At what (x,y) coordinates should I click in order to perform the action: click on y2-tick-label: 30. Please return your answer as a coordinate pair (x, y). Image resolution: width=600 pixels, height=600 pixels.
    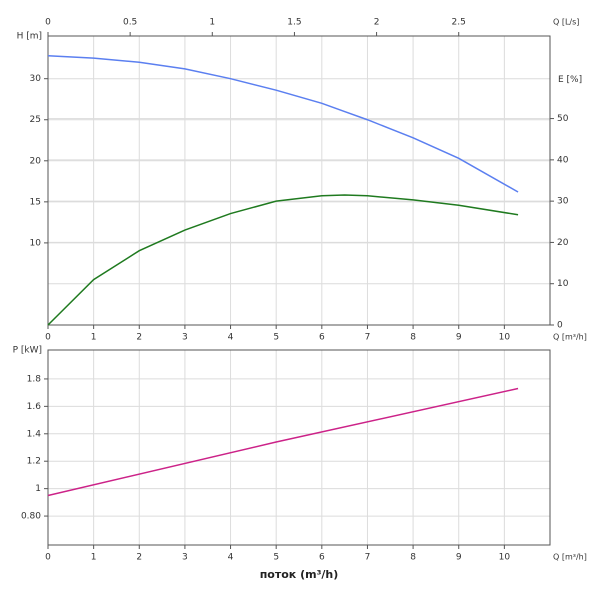
    Looking at the image, I should click on (563, 202).